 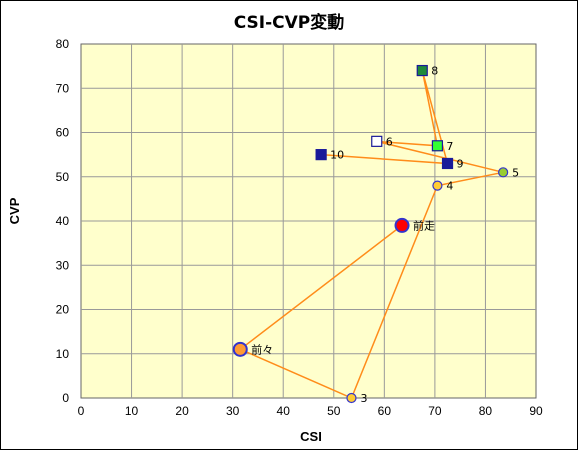 I want to click on x-tick-label: 0, so click(x=81, y=411).